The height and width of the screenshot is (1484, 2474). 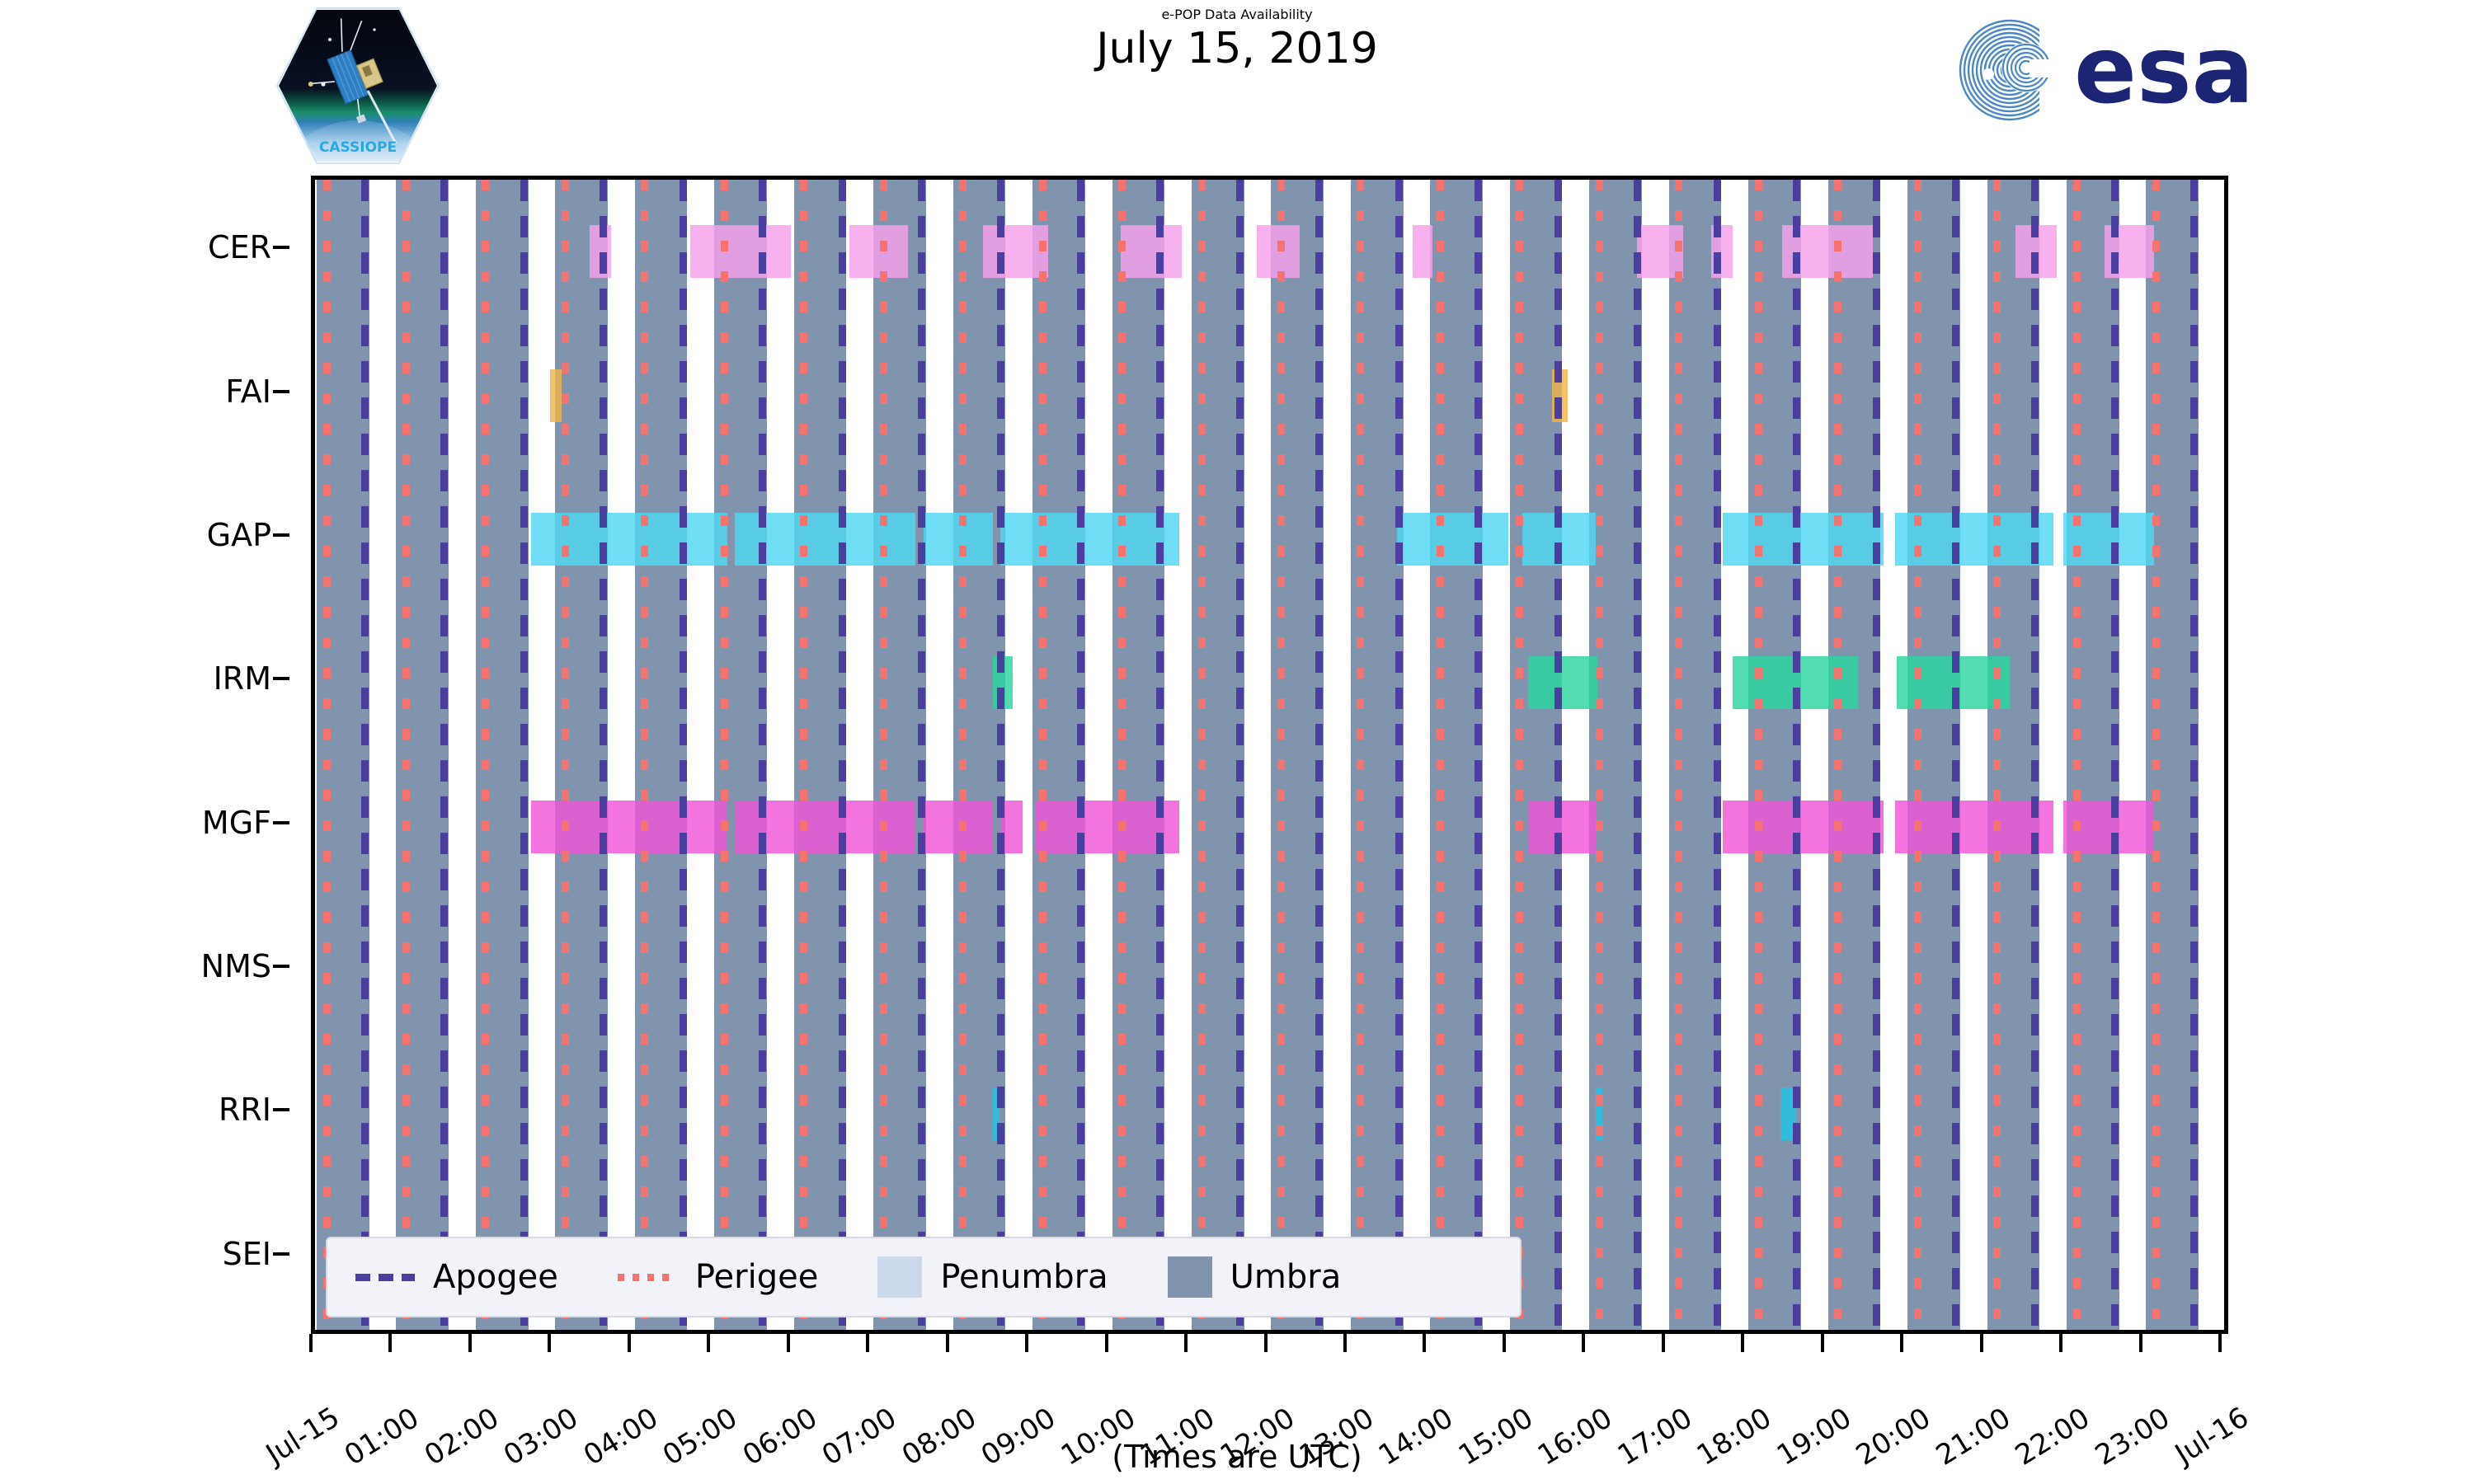 I want to click on x-axis-label: (Times are UTC), so click(x=1237, y=1457).